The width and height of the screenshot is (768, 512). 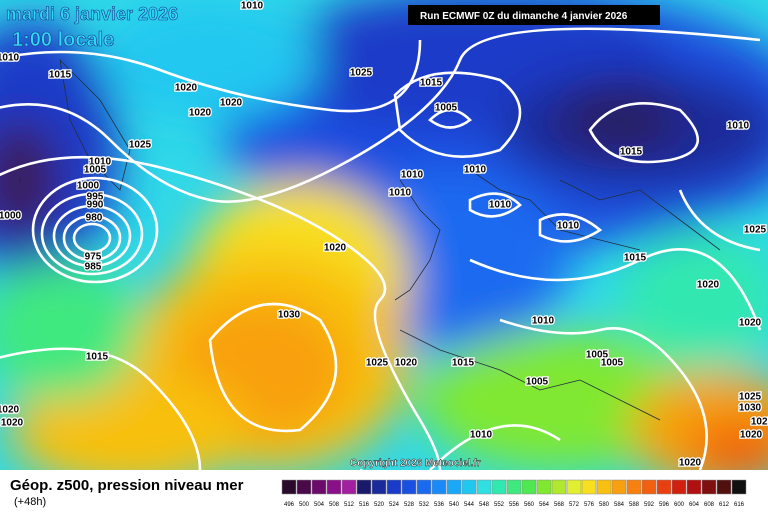 I want to click on colorbar-label: 536, so click(x=439, y=505).